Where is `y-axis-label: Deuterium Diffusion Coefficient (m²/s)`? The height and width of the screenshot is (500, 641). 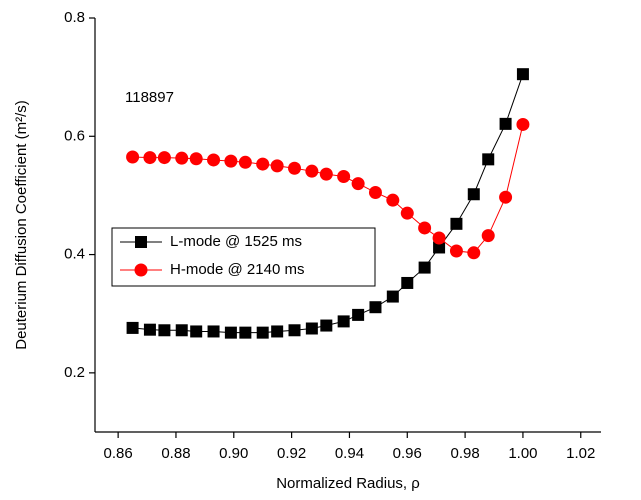
y-axis-label: Deuterium Diffusion Coefficient (m²/s) is located at coordinates (21, 225).